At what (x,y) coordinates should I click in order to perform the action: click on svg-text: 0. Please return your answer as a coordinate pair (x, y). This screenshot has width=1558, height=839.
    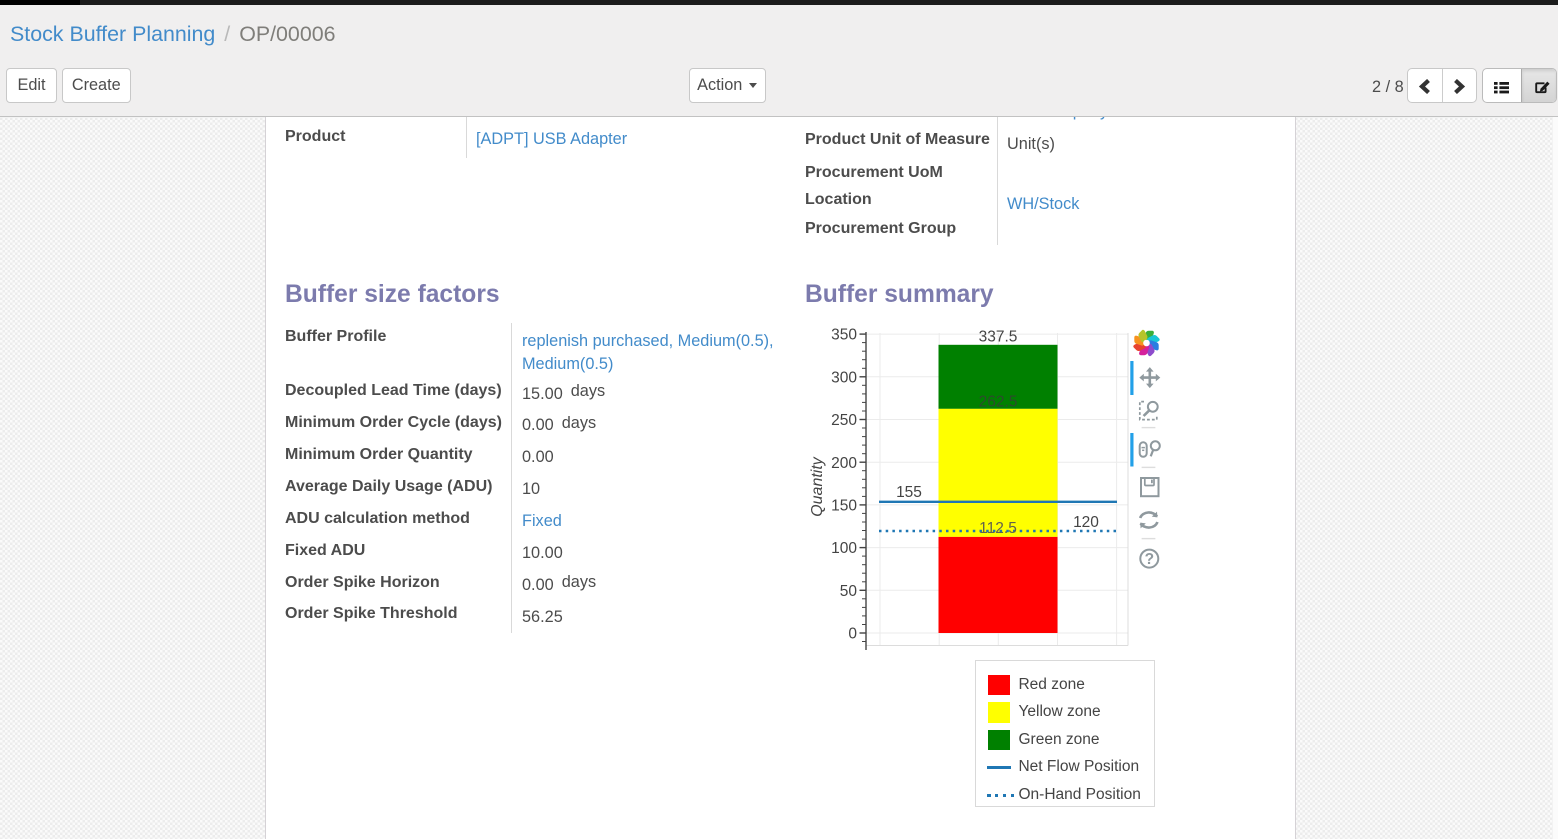
    Looking at the image, I should click on (852, 634).